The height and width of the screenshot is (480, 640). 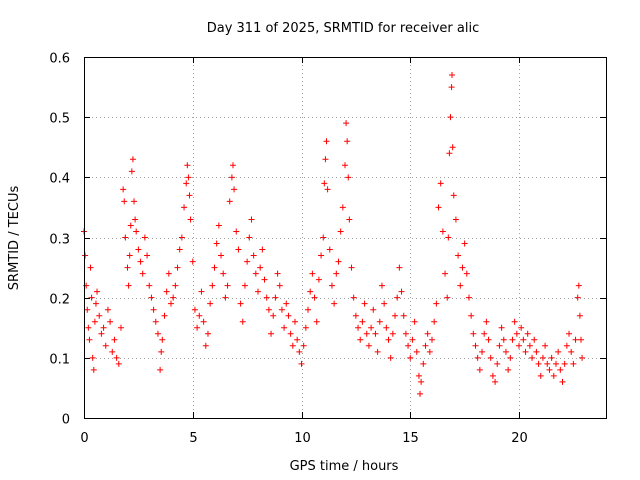 I want to click on x-tick-label: 0, so click(x=84, y=438).